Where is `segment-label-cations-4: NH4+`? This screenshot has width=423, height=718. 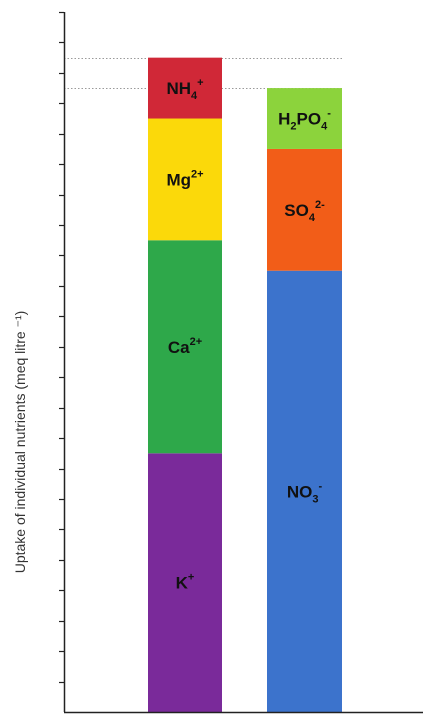 segment-label-cations-4: NH4+ is located at coordinates (184, 89).